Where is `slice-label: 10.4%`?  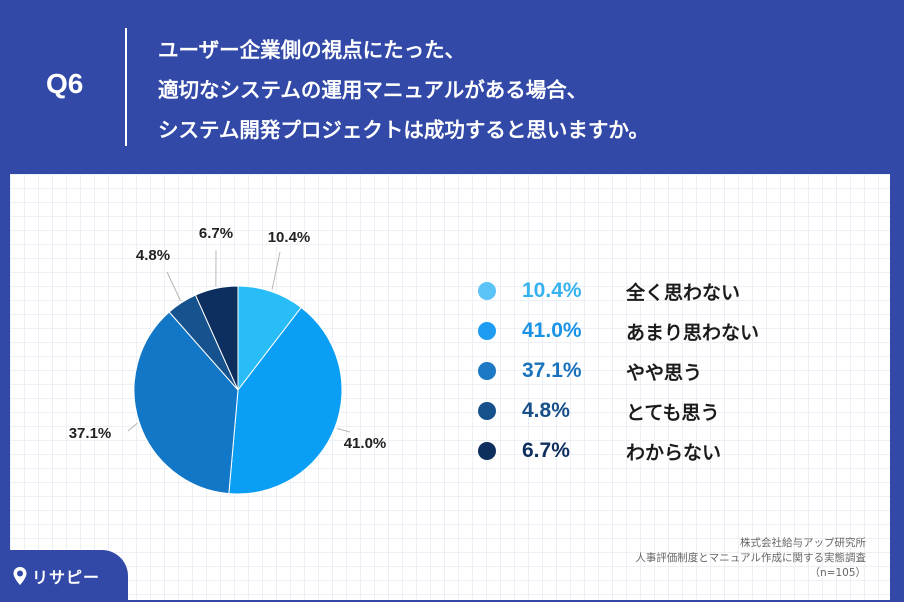 slice-label: 10.4% is located at coordinates (289, 237).